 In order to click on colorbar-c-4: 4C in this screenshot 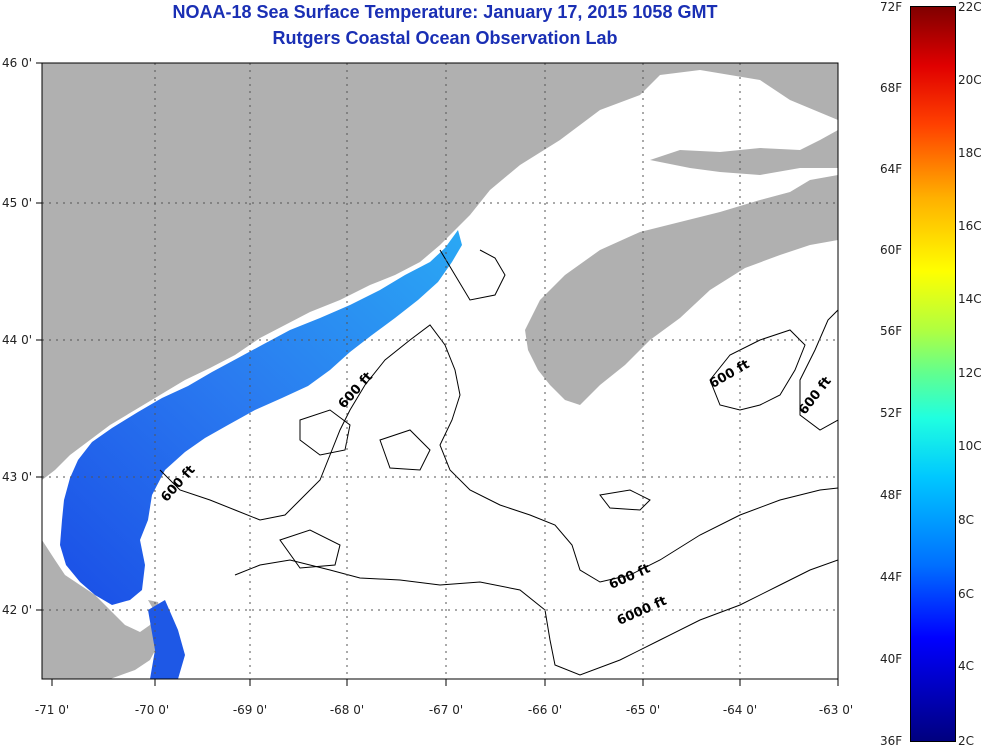, I will do `click(966, 666)`.